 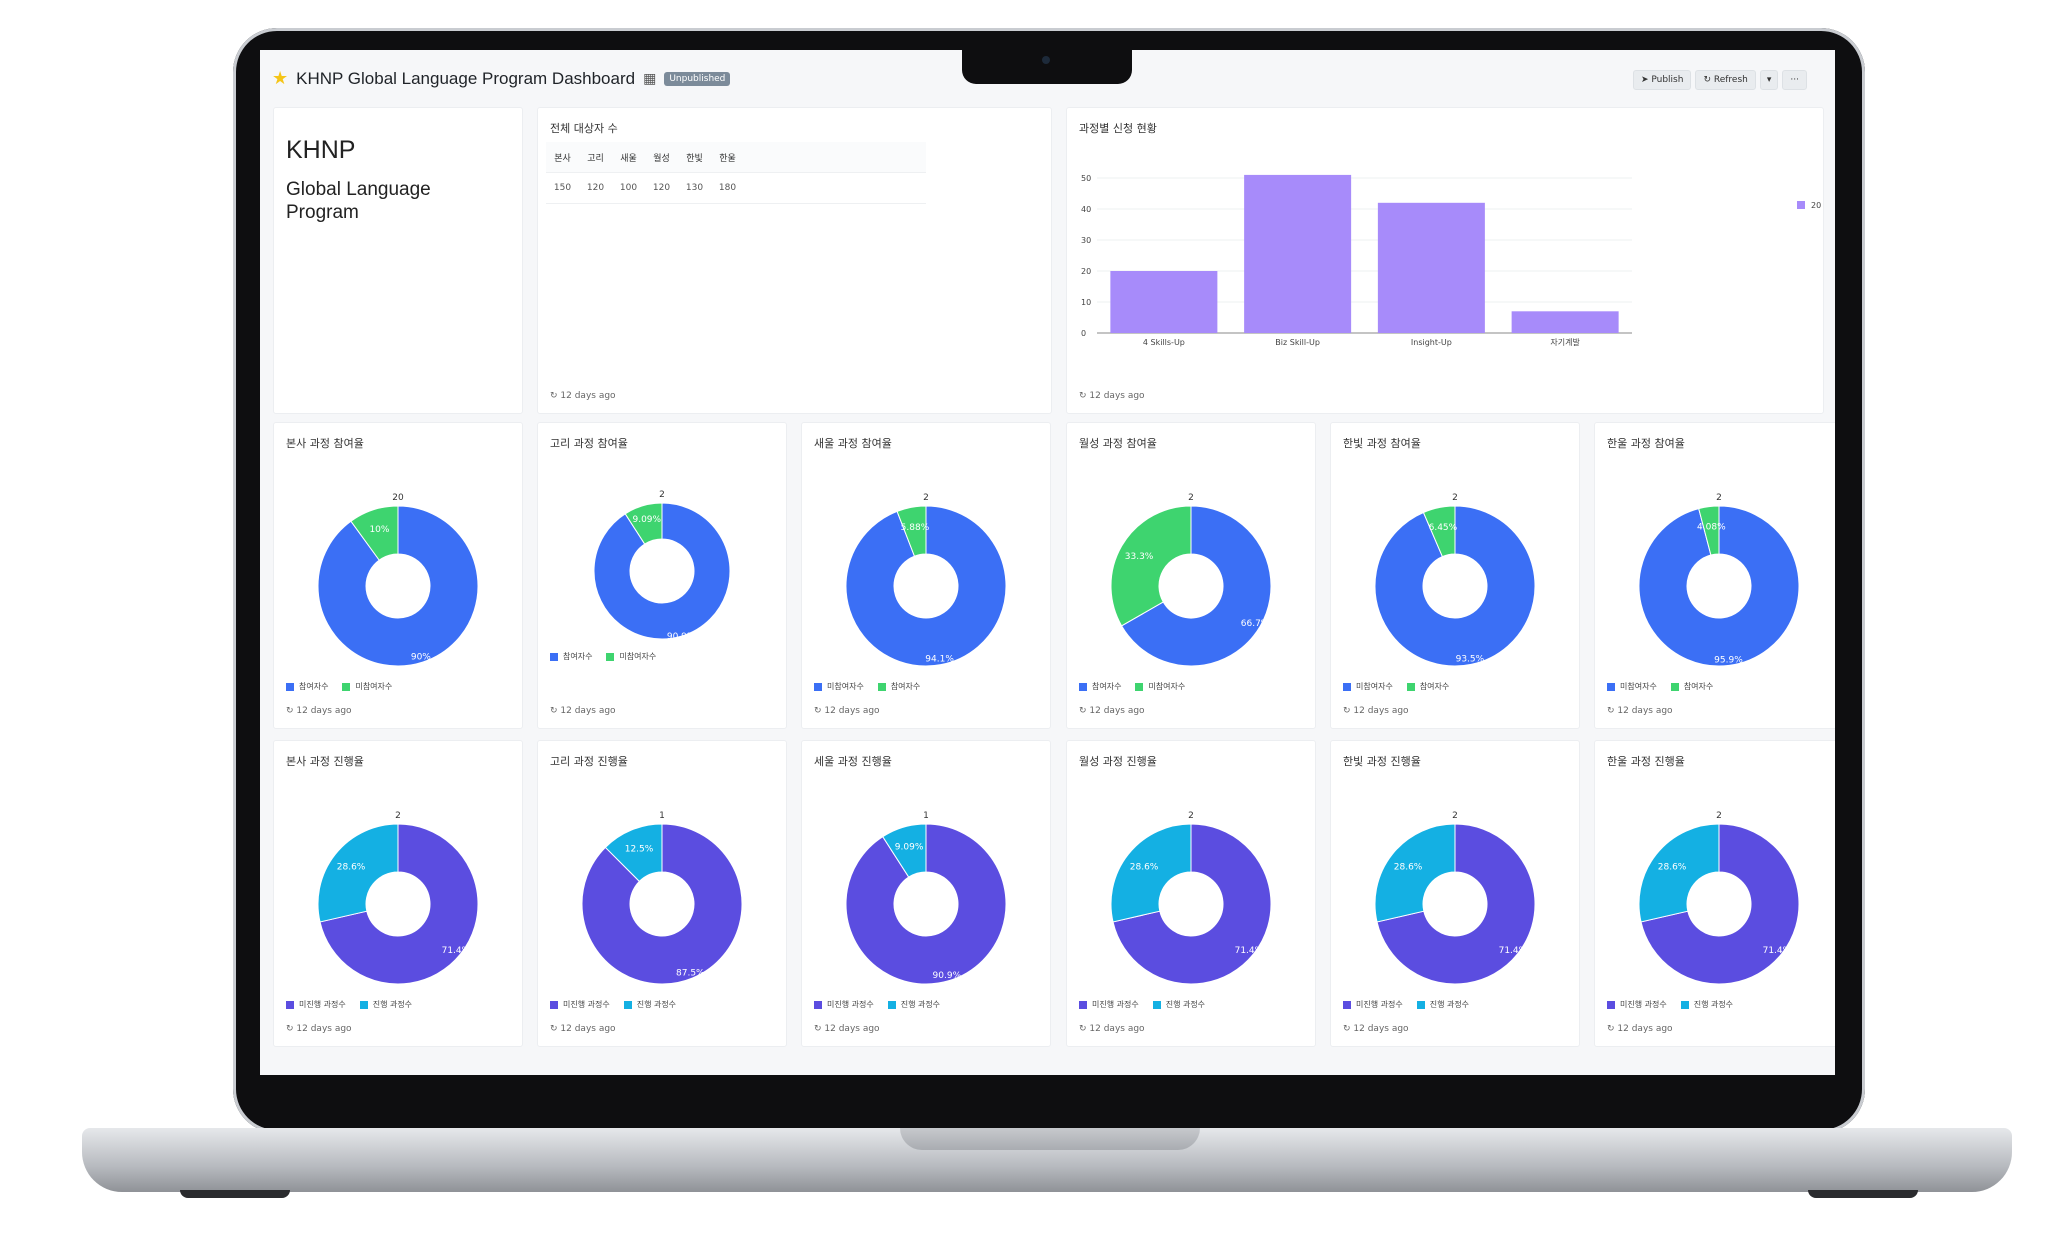 I want to click on status-badge: Unpublished, so click(x=697, y=78).